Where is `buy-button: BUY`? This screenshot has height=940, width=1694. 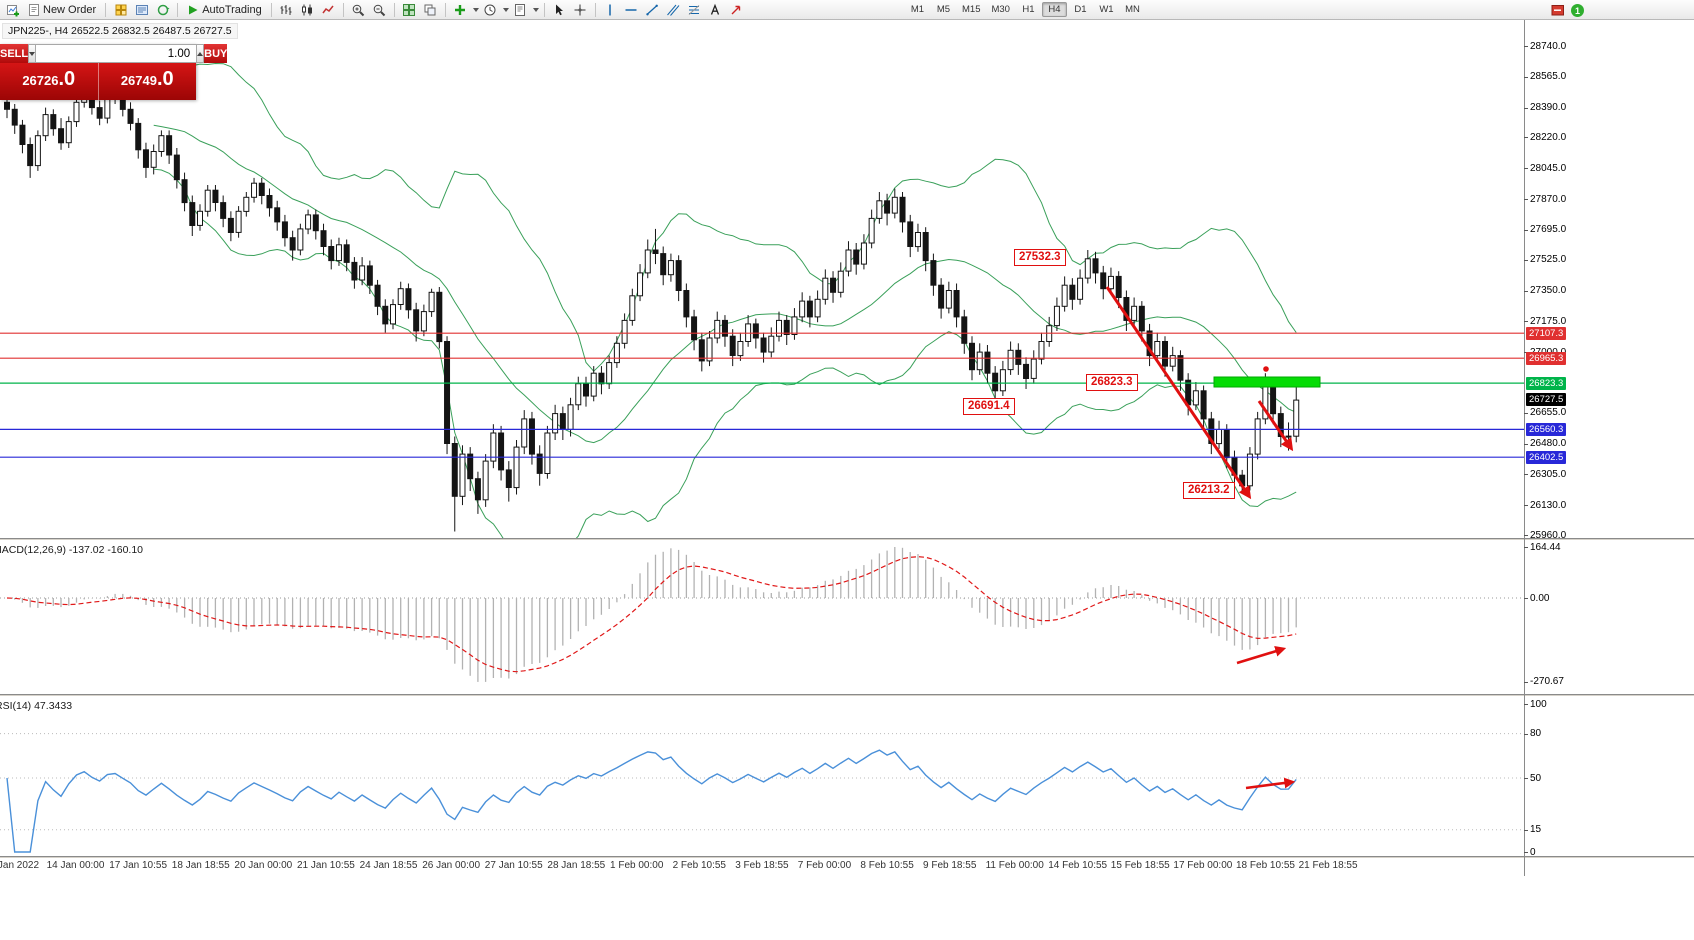 buy-button: BUY is located at coordinates (216, 53).